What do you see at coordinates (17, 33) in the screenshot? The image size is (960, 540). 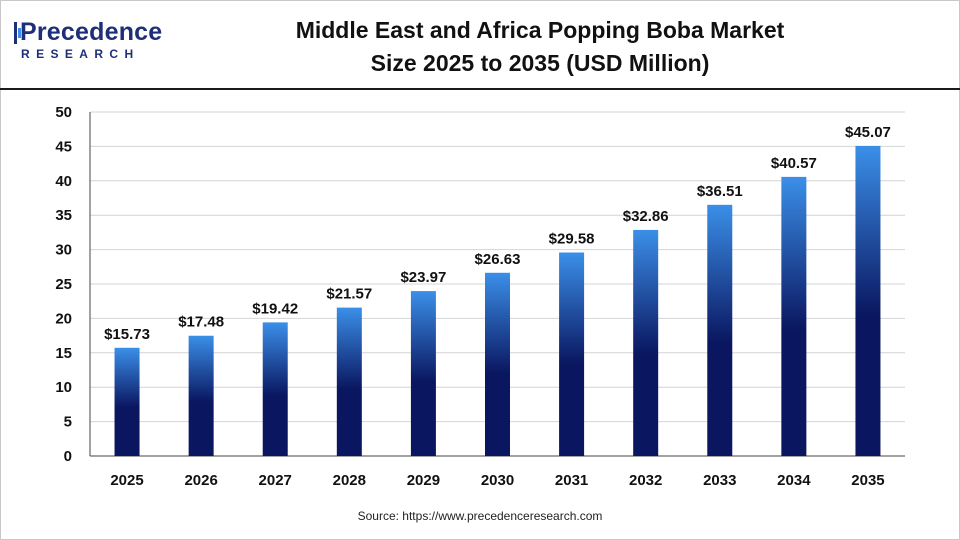 I see `logo-mark-icon` at bounding box center [17, 33].